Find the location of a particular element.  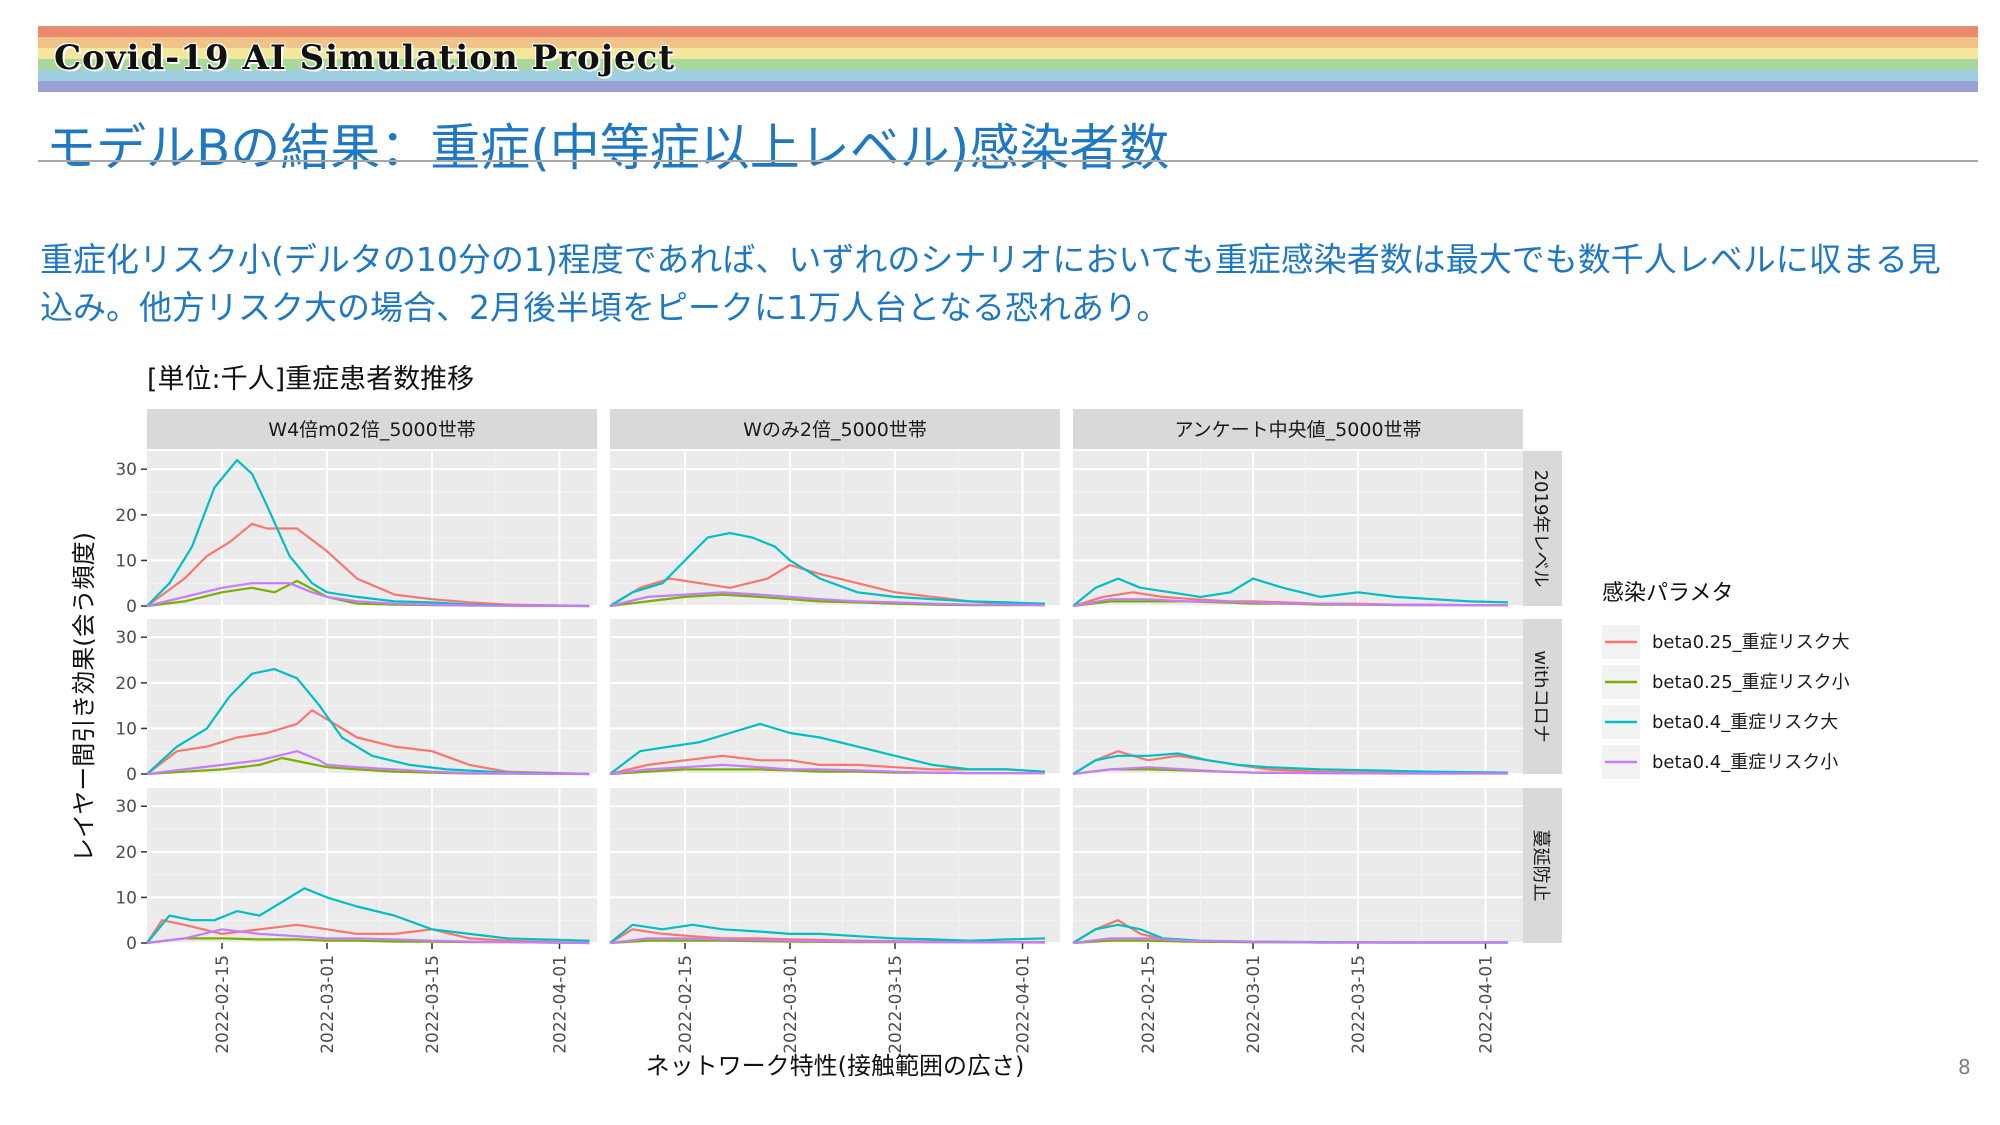

x-axis-title: ネットワーク特性(接触範囲の広さ) is located at coordinates (835, 1066).